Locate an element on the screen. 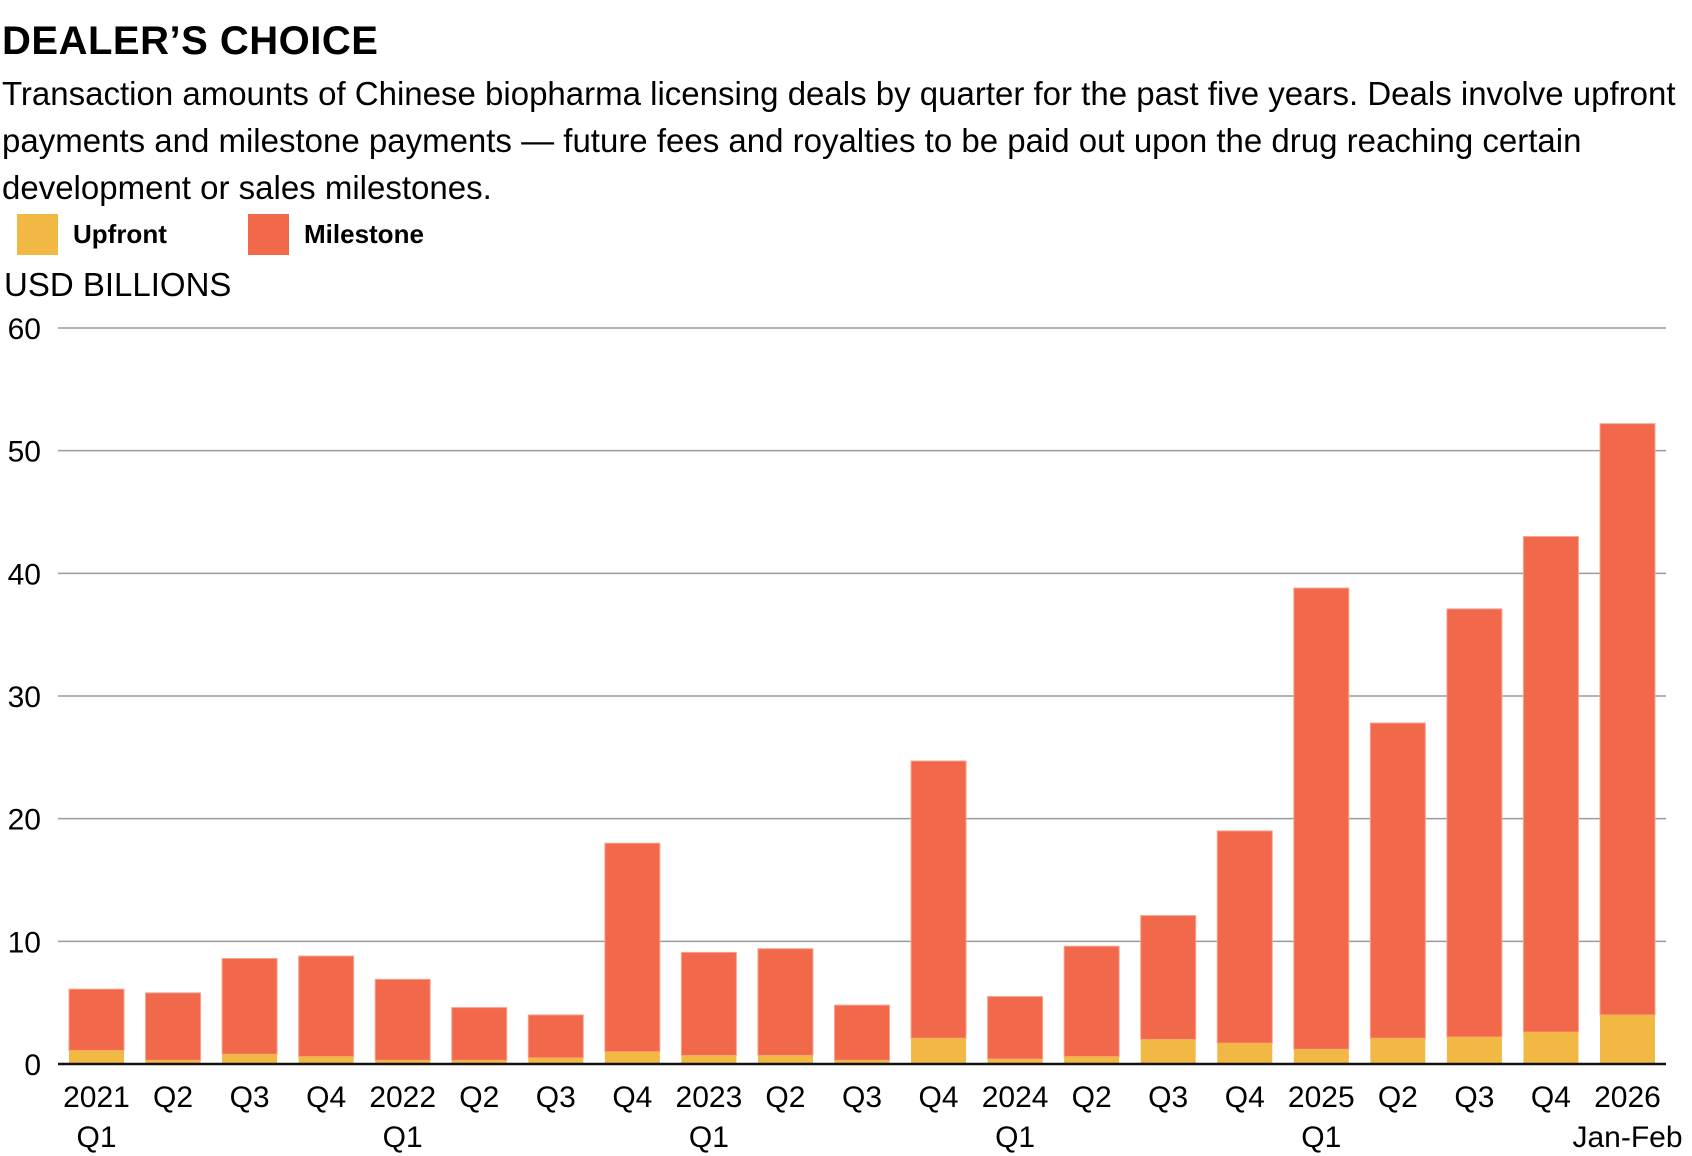  x-tick-label: 2026 is located at coordinates (1627, 1097).